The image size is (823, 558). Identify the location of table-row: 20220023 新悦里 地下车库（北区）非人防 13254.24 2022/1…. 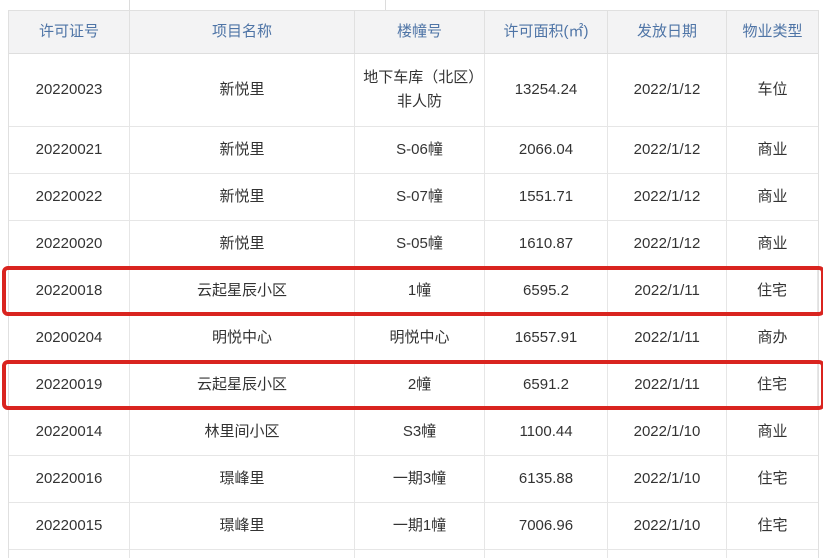
(413, 90).